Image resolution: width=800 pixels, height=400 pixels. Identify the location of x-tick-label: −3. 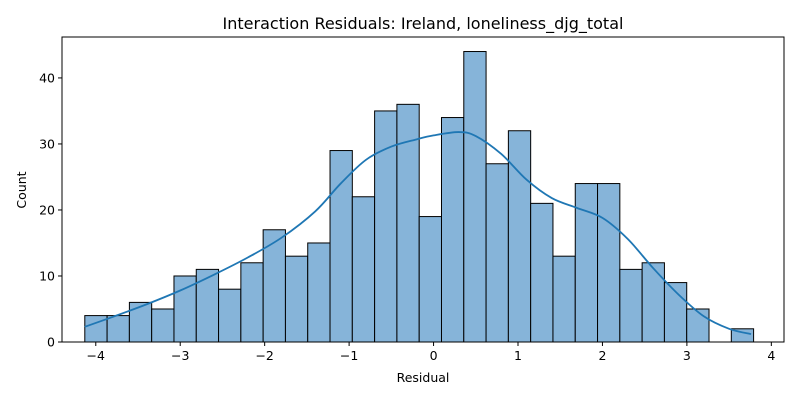
(180, 355).